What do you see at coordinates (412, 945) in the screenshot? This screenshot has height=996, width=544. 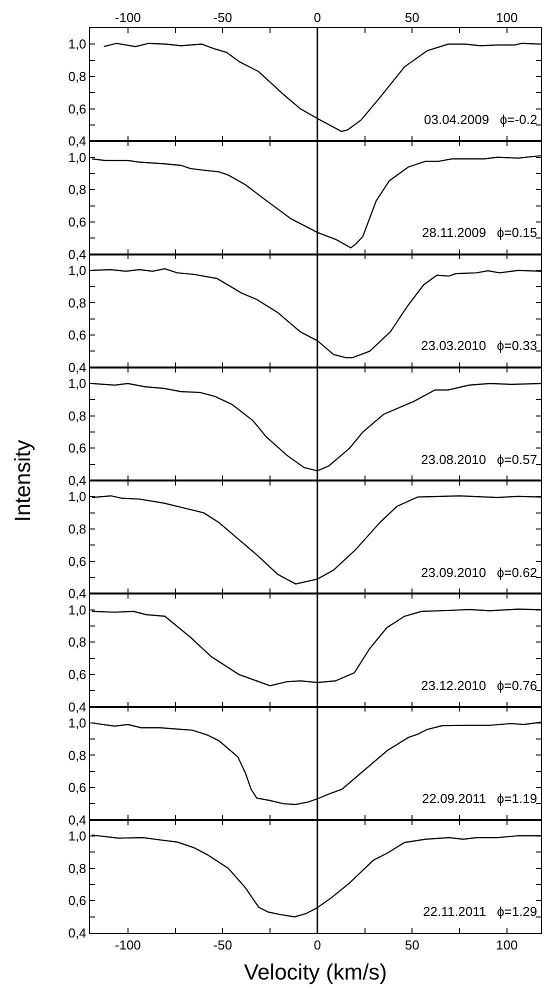 I see `x-tick-label: 50` at bounding box center [412, 945].